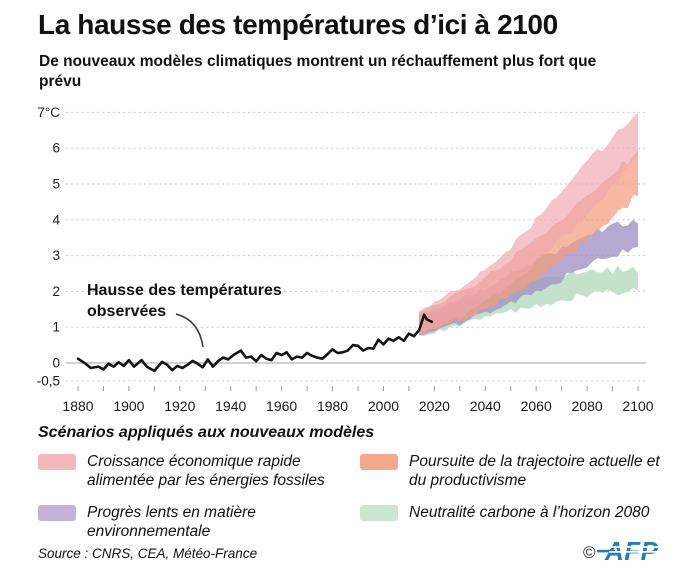 The width and height of the screenshot is (700, 573). Describe the element at coordinates (179, 406) in the screenshot. I see `x-tick-label: 1920` at that location.